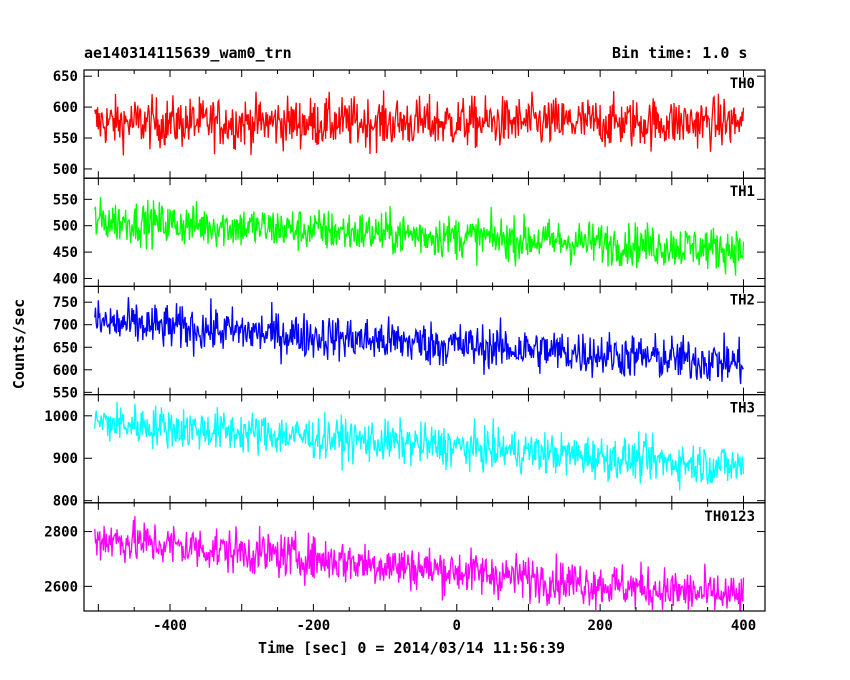 The height and width of the screenshot is (680, 850). Describe the element at coordinates (19, 344) in the screenshot. I see `y-axis-label: Counts/sec` at that location.